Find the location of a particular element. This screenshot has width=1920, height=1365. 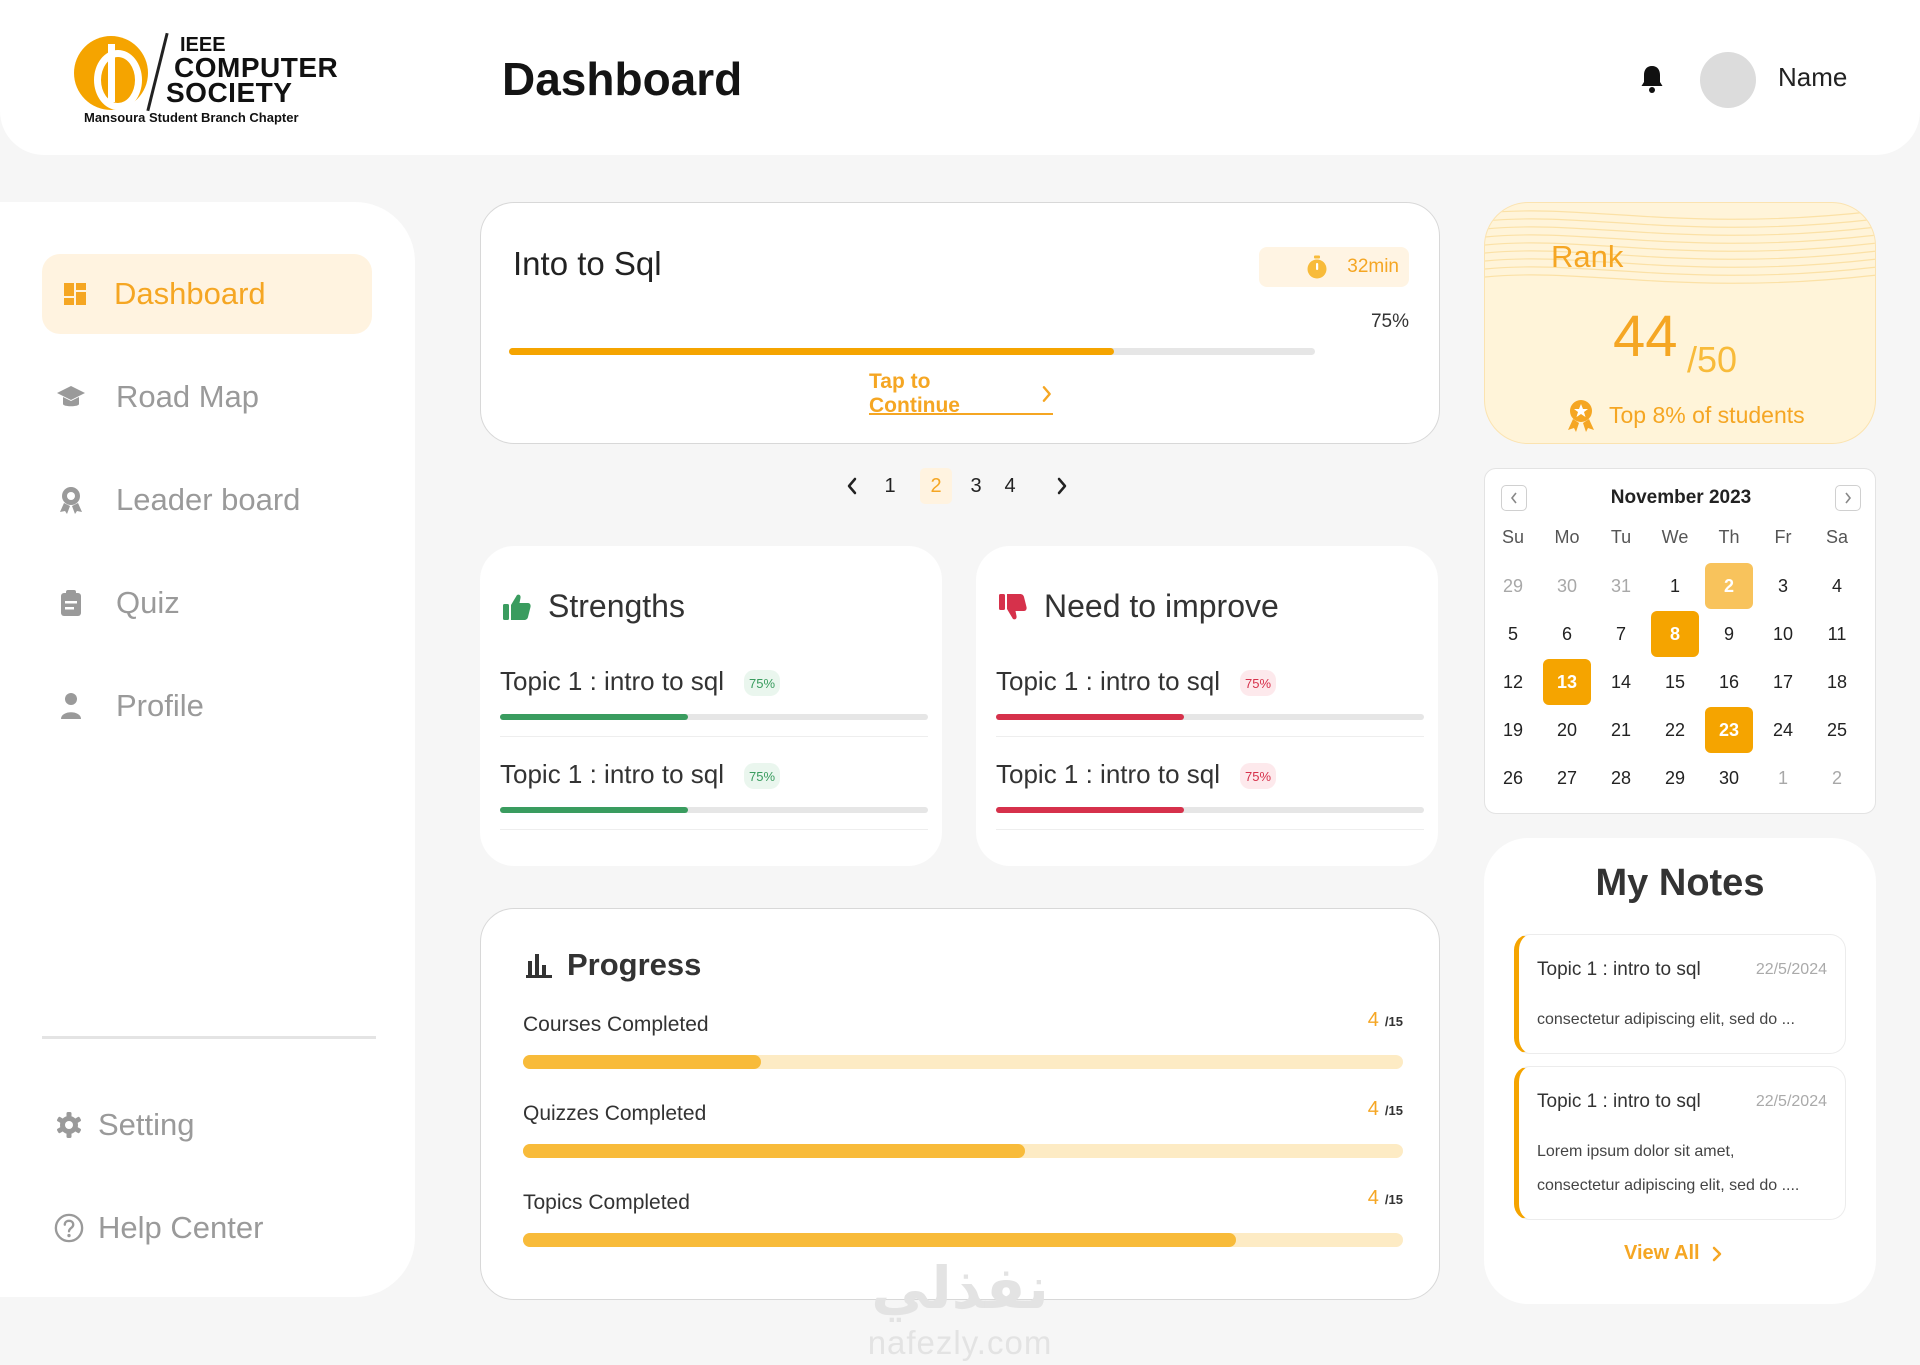

sidebar-item-quiz: Quiz is located at coordinates (207, 603).